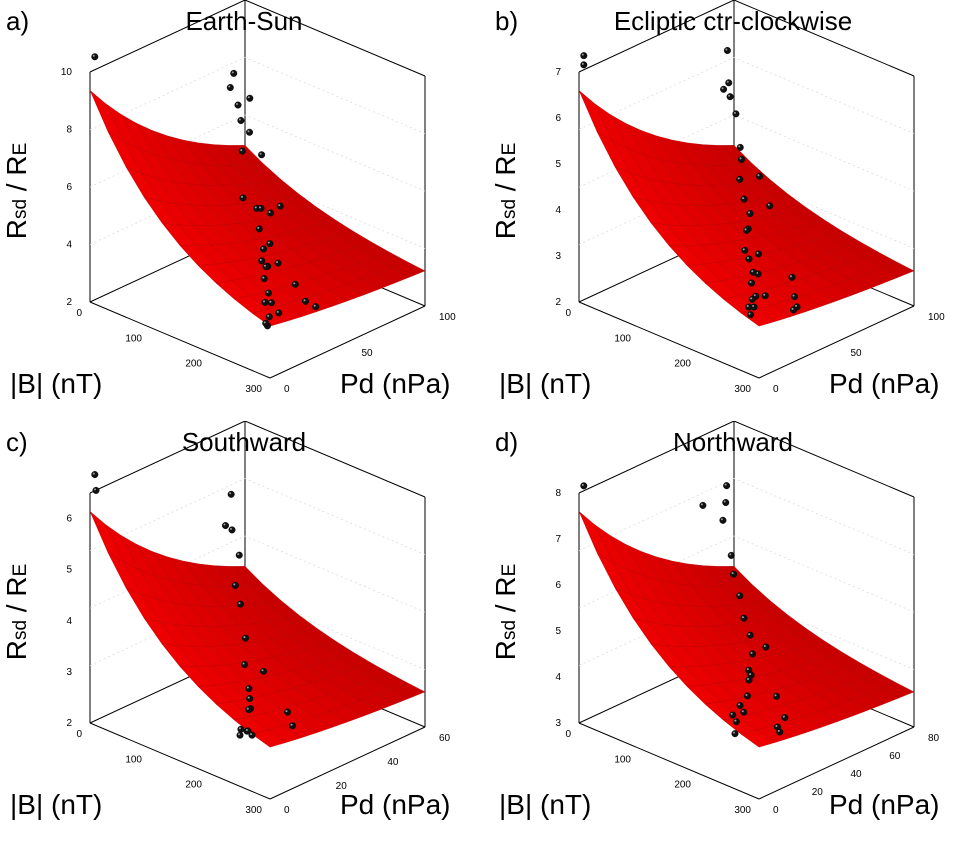  I want to click on y-tick-label: 6, so click(558, 585).